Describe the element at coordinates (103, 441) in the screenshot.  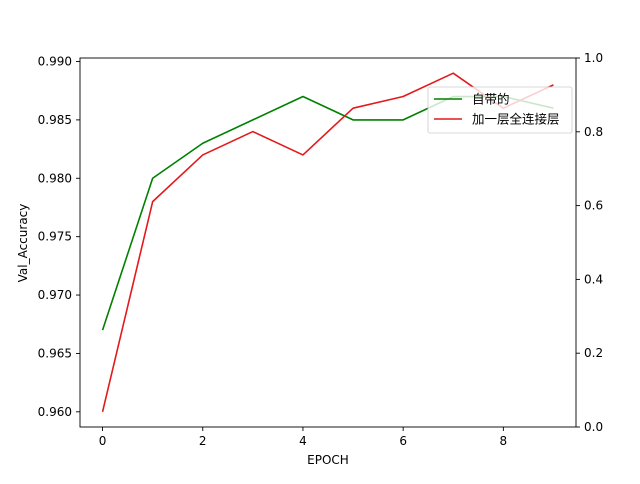
I see `x-tick-label: 0` at that location.